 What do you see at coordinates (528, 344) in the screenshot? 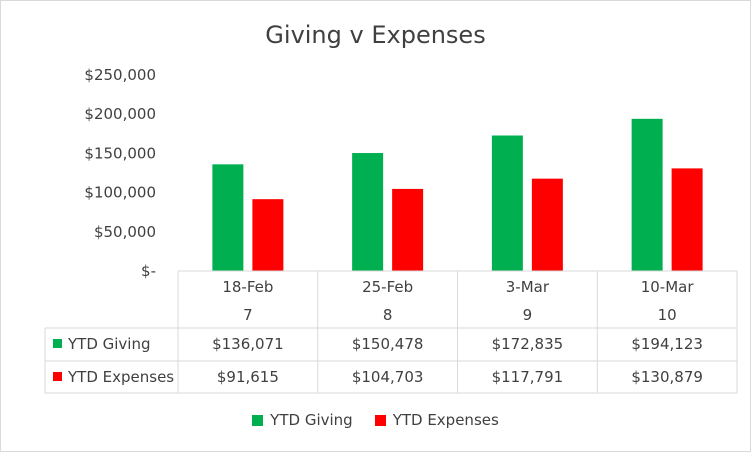
I see `table-cell-value: $172,835` at bounding box center [528, 344].